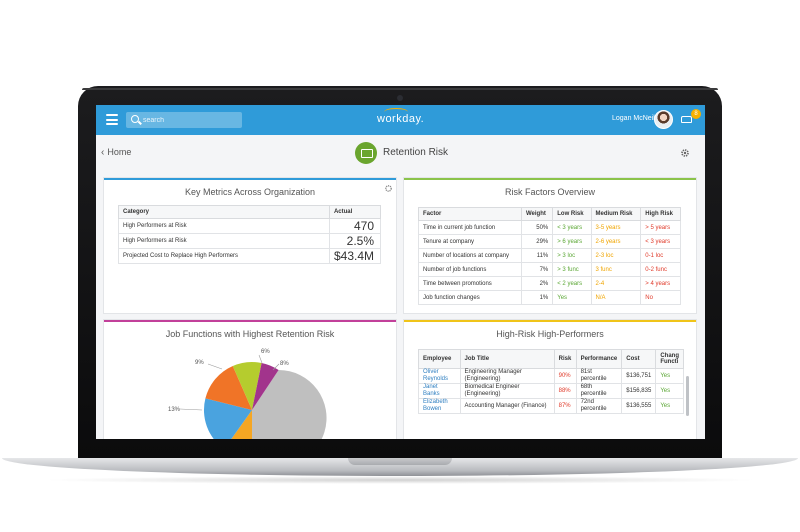  Describe the element at coordinates (639, 376) in the screenshot. I see `cost-cell: $136,751` at that location.